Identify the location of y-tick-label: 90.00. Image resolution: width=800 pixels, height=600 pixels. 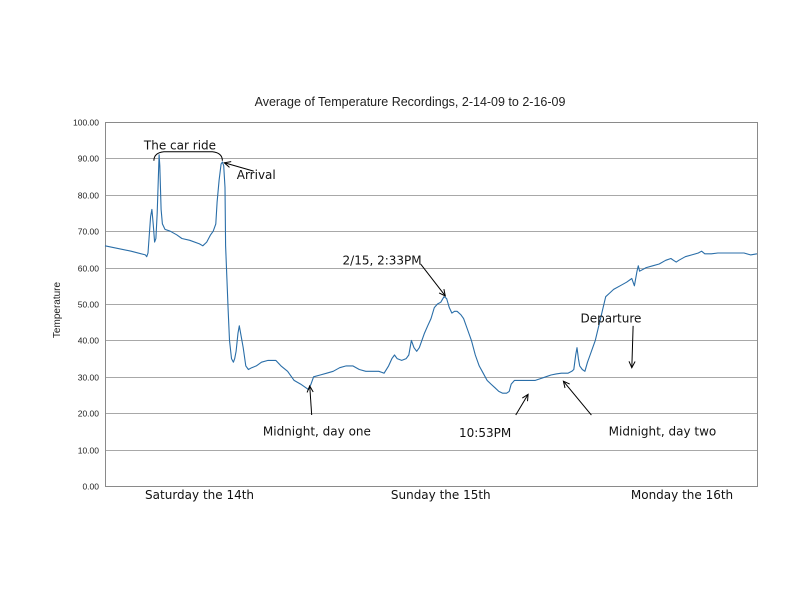
(89, 159).